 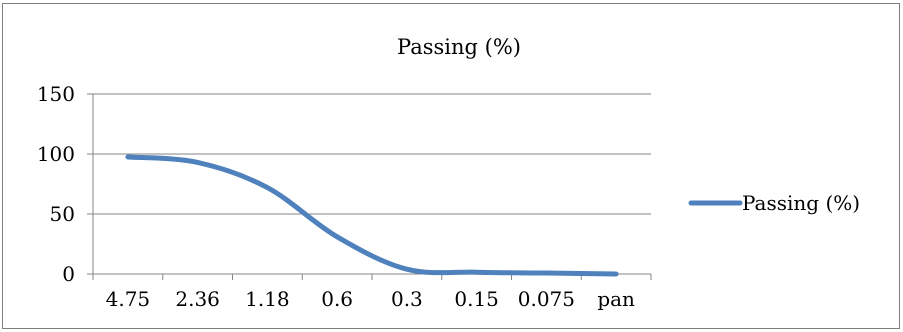 I want to click on x-tick-label: 2.36, so click(x=197, y=299).